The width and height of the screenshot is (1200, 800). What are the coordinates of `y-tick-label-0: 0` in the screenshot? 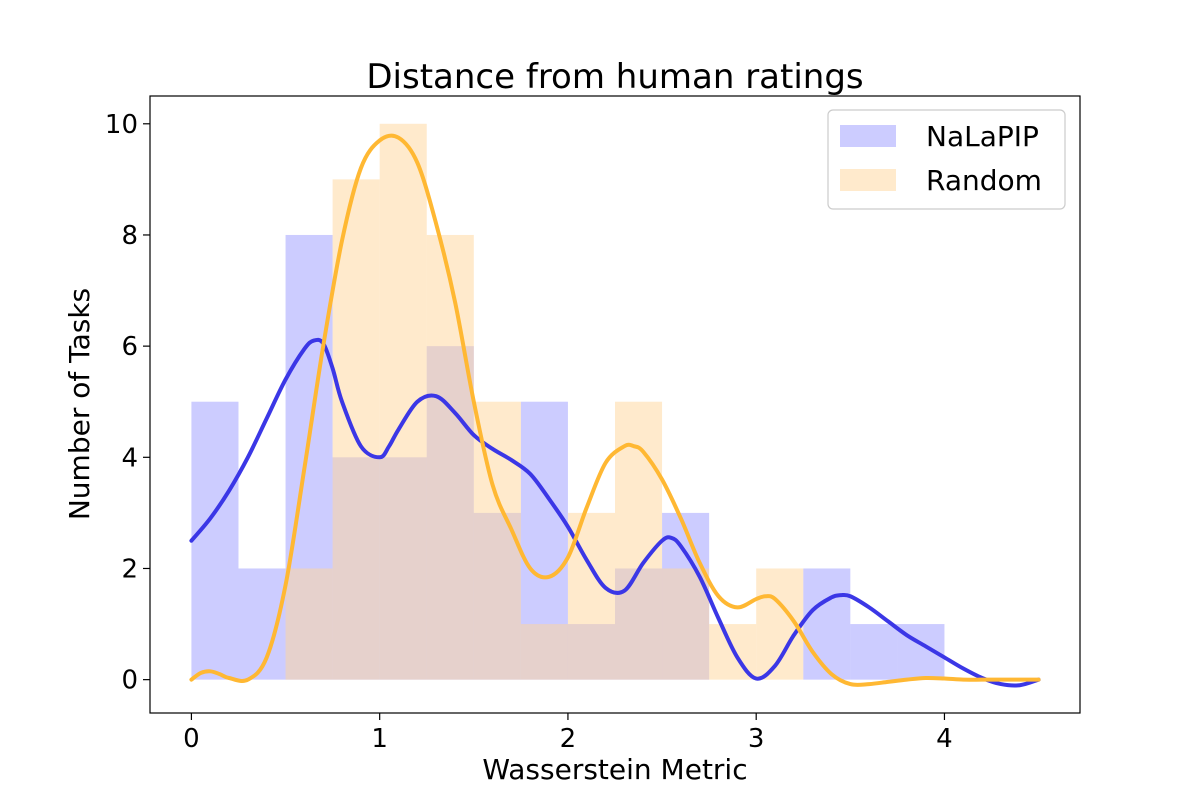 It's located at (129, 681).